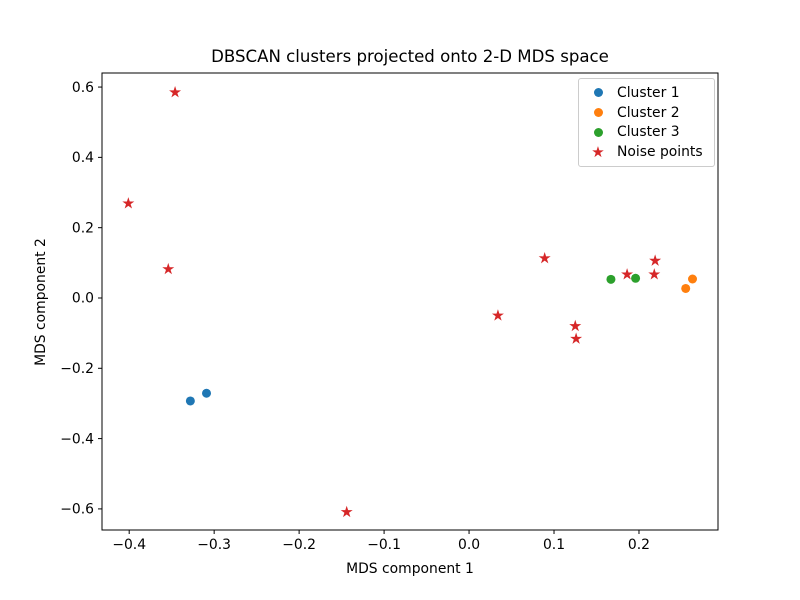  Describe the element at coordinates (77, 369) in the screenshot. I see `y-tick-label: −0.2` at that location.